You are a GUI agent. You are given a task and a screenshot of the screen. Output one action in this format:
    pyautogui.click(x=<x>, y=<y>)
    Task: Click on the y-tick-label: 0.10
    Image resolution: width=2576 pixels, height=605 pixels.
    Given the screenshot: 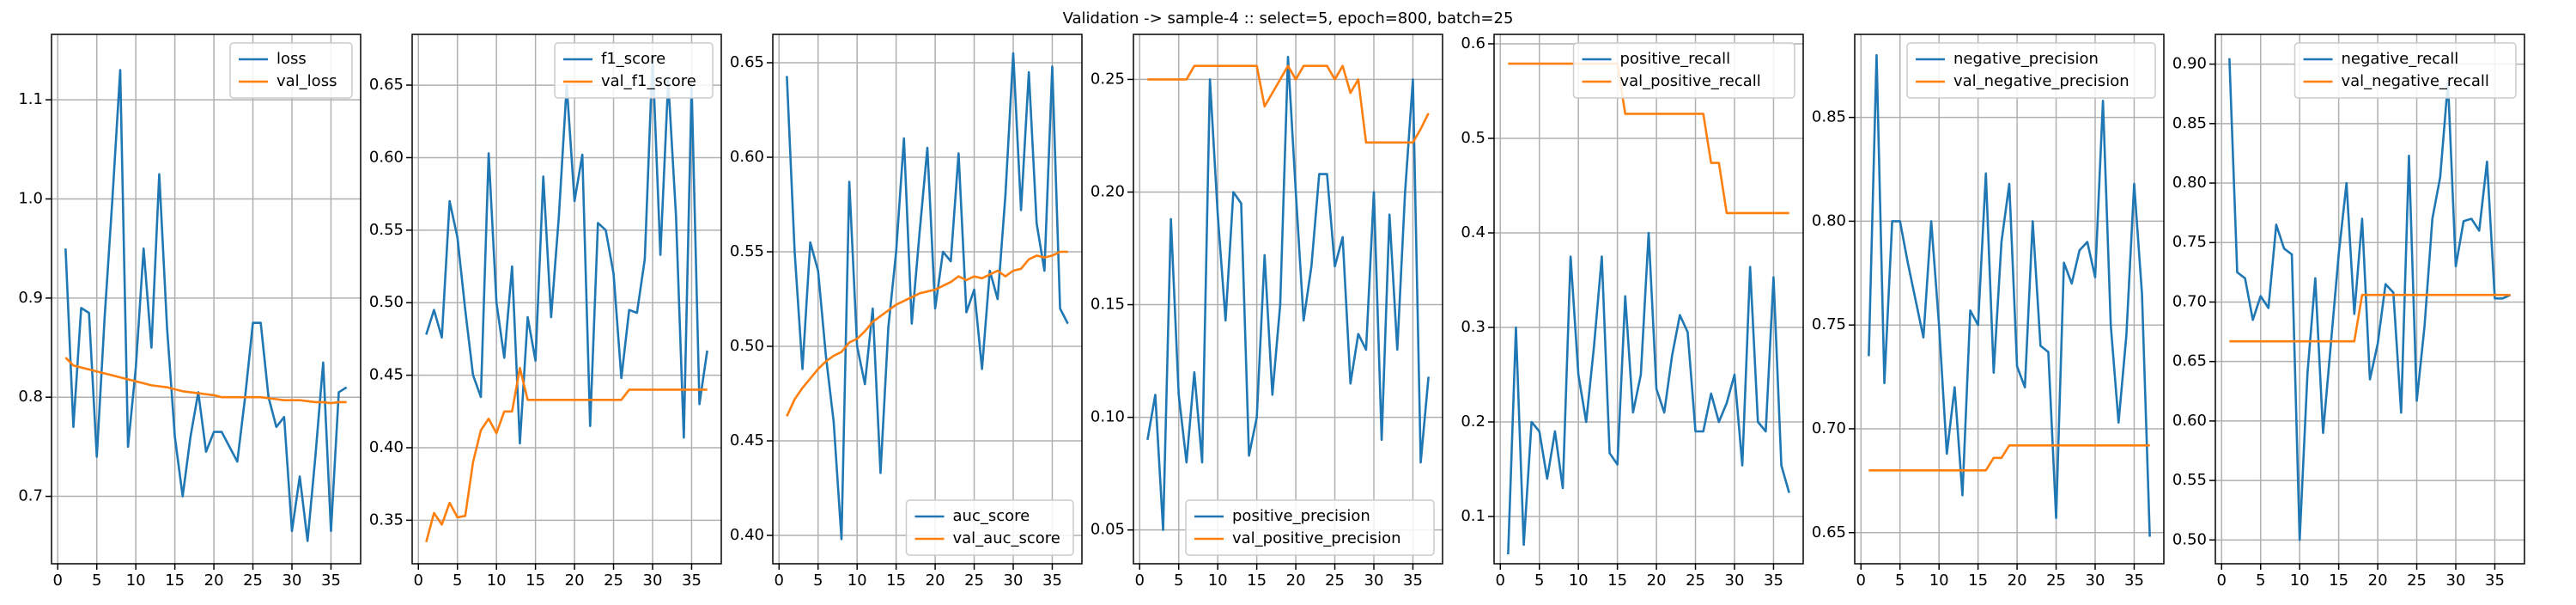 What is the action you would take?
    pyautogui.click(x=1108, y=417)
    